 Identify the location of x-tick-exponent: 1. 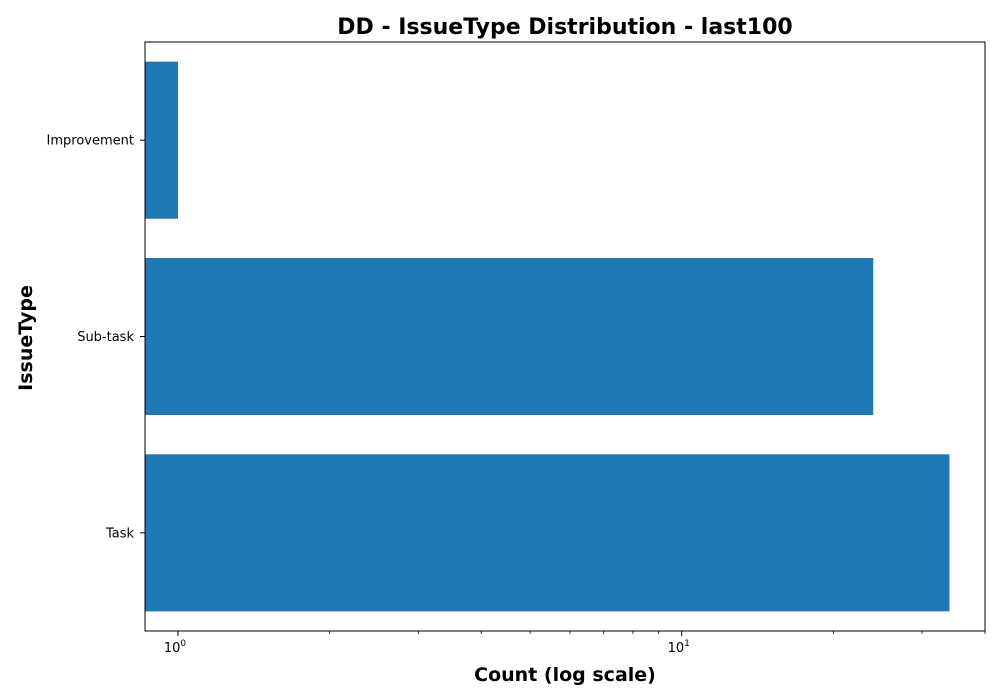
(687, 644).